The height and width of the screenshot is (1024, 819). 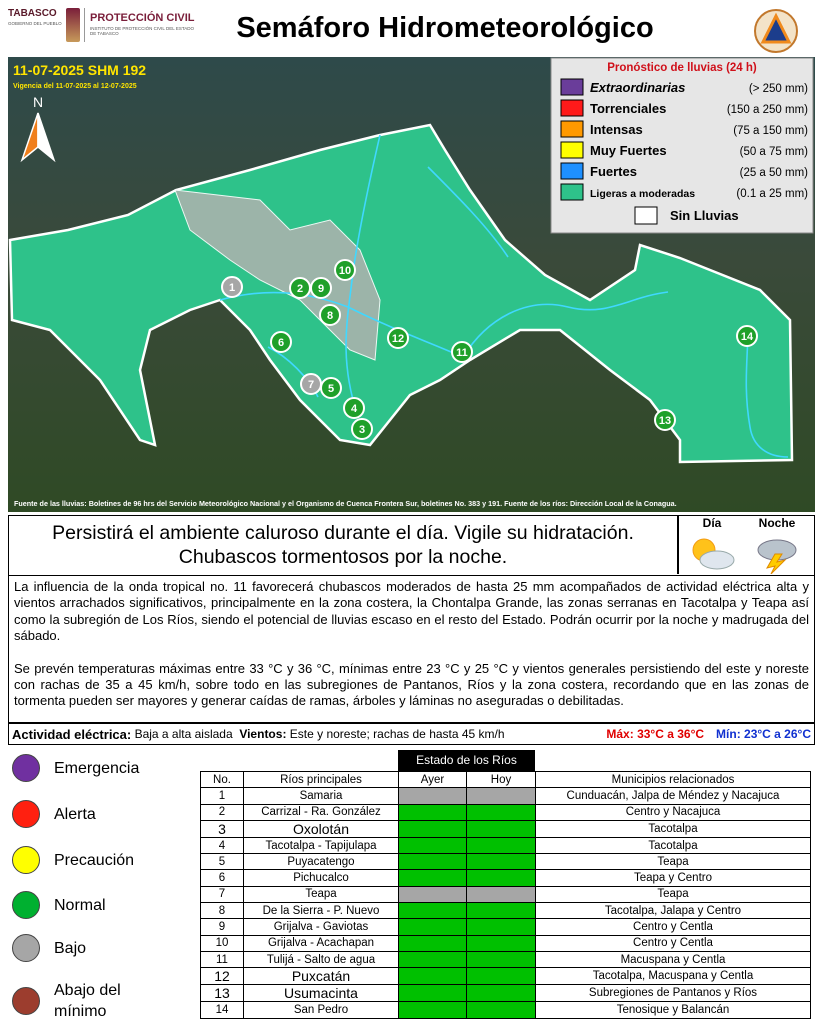 I want to click on river-name: Samaria, so click(x=321, y=796).